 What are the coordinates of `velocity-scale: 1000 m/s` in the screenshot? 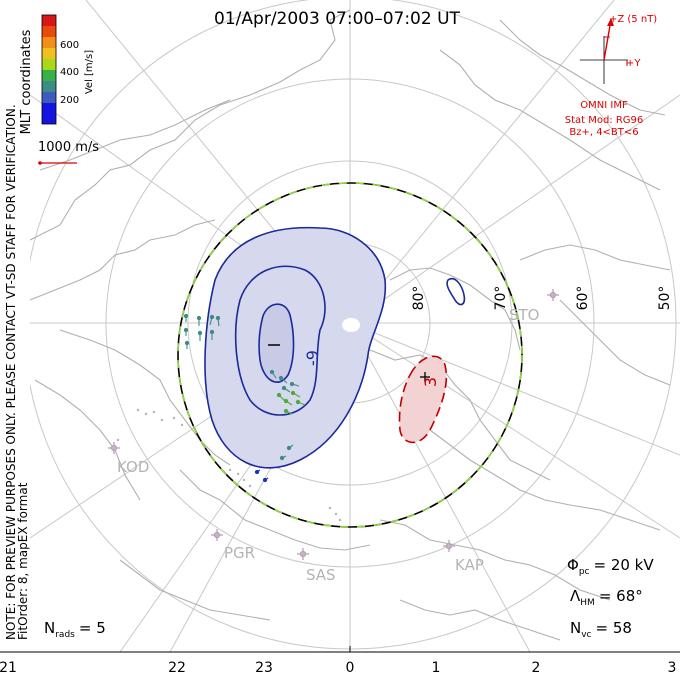 It's located at (68, 152).